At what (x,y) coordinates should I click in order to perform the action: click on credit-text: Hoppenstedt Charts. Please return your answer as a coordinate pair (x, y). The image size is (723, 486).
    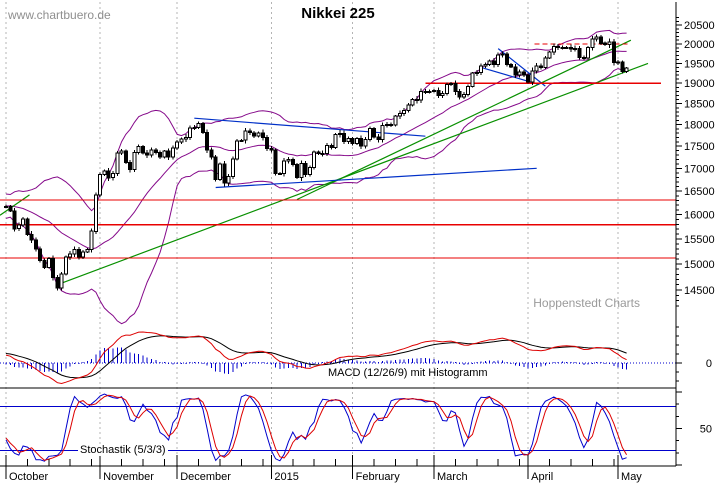
    Looking at the image, I should click on (586, 303).